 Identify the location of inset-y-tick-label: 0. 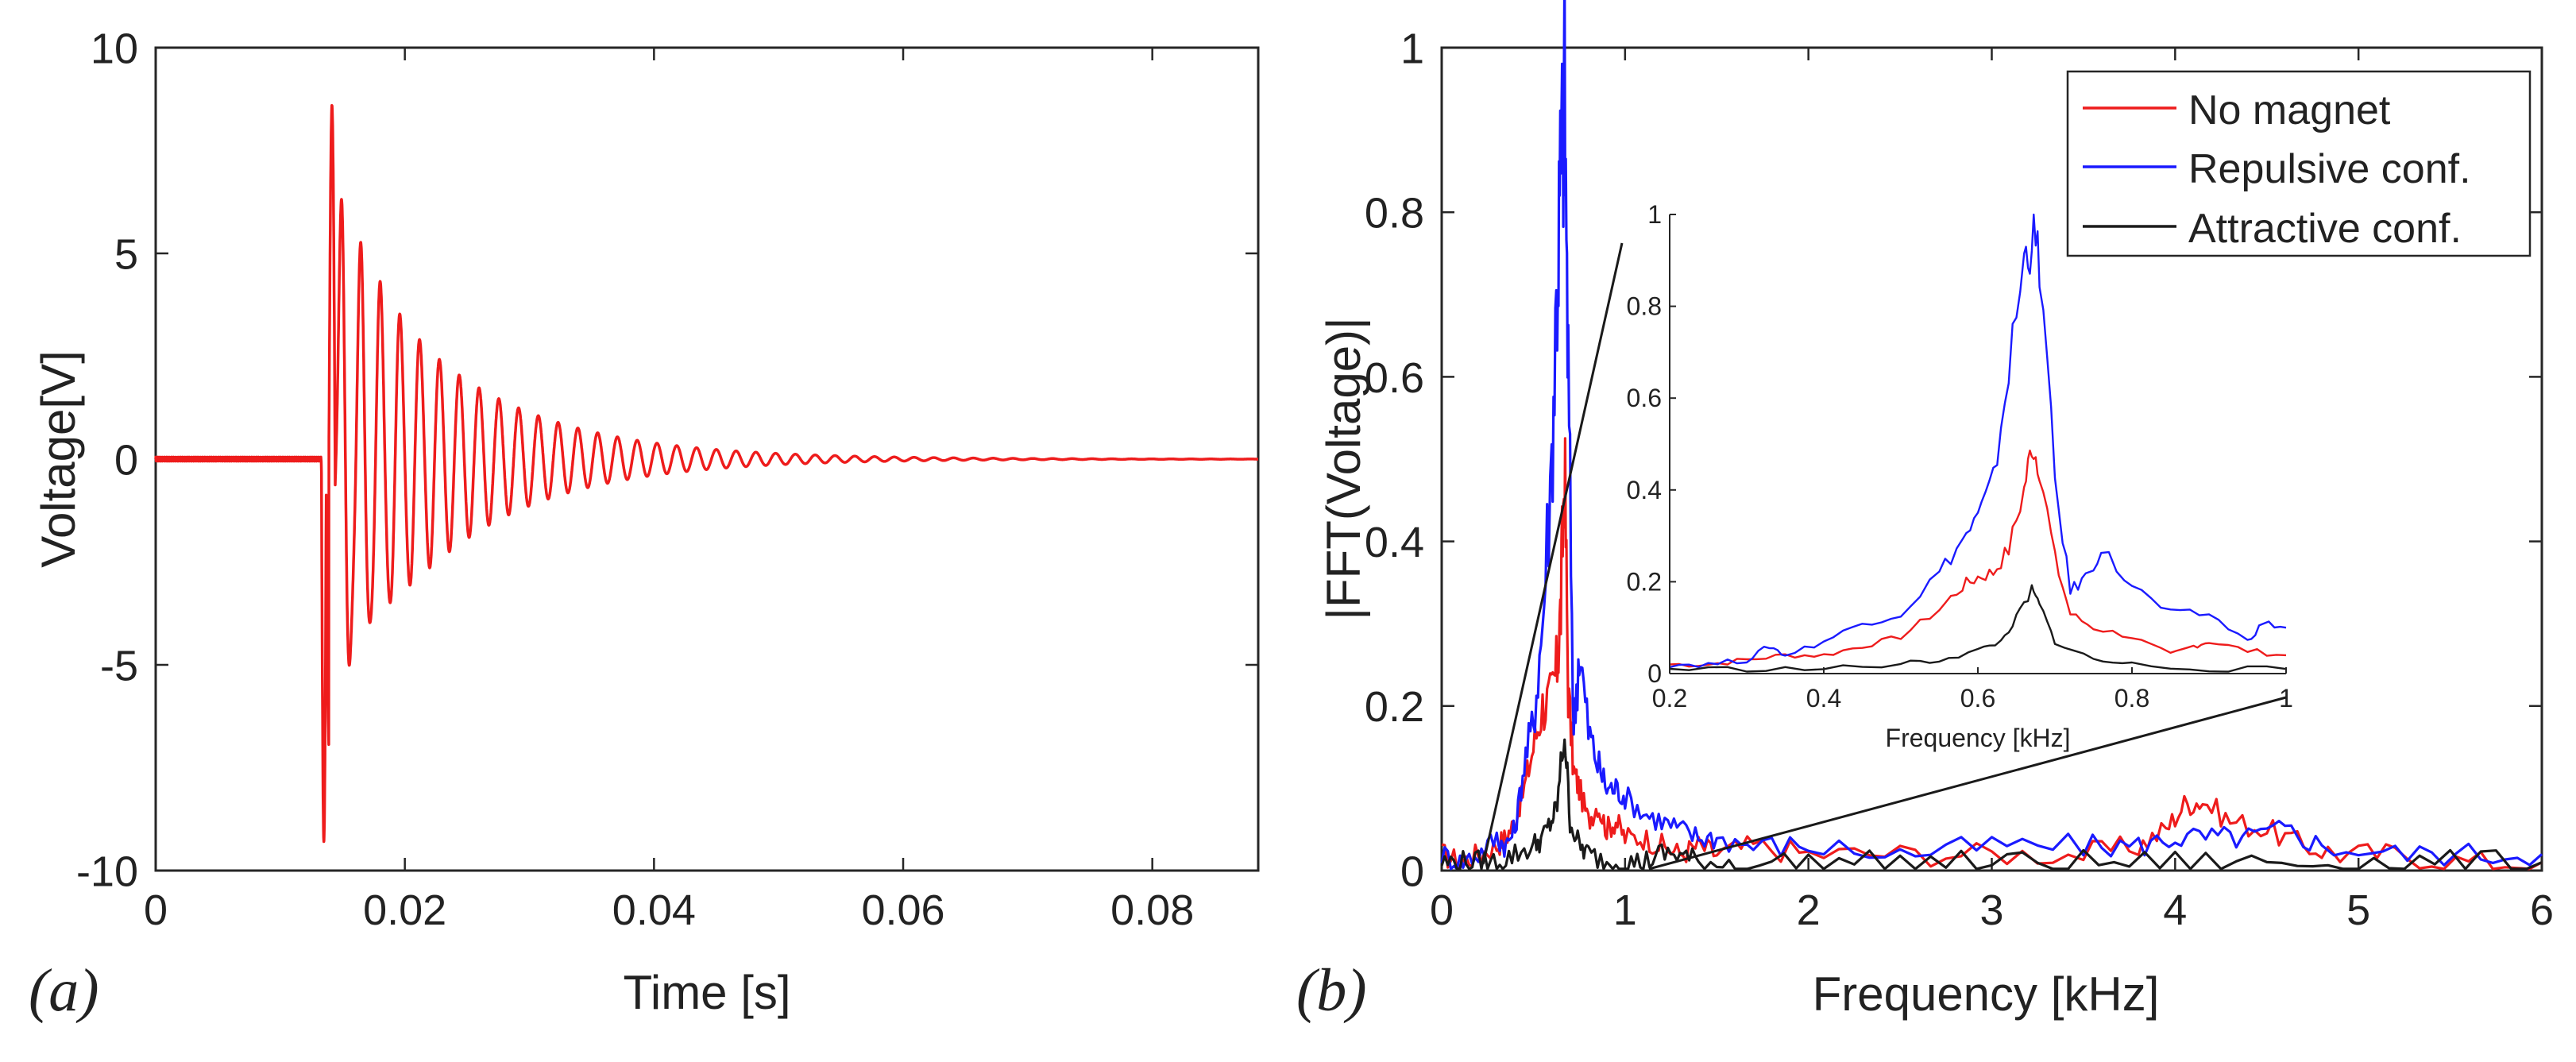
(1655, 673).